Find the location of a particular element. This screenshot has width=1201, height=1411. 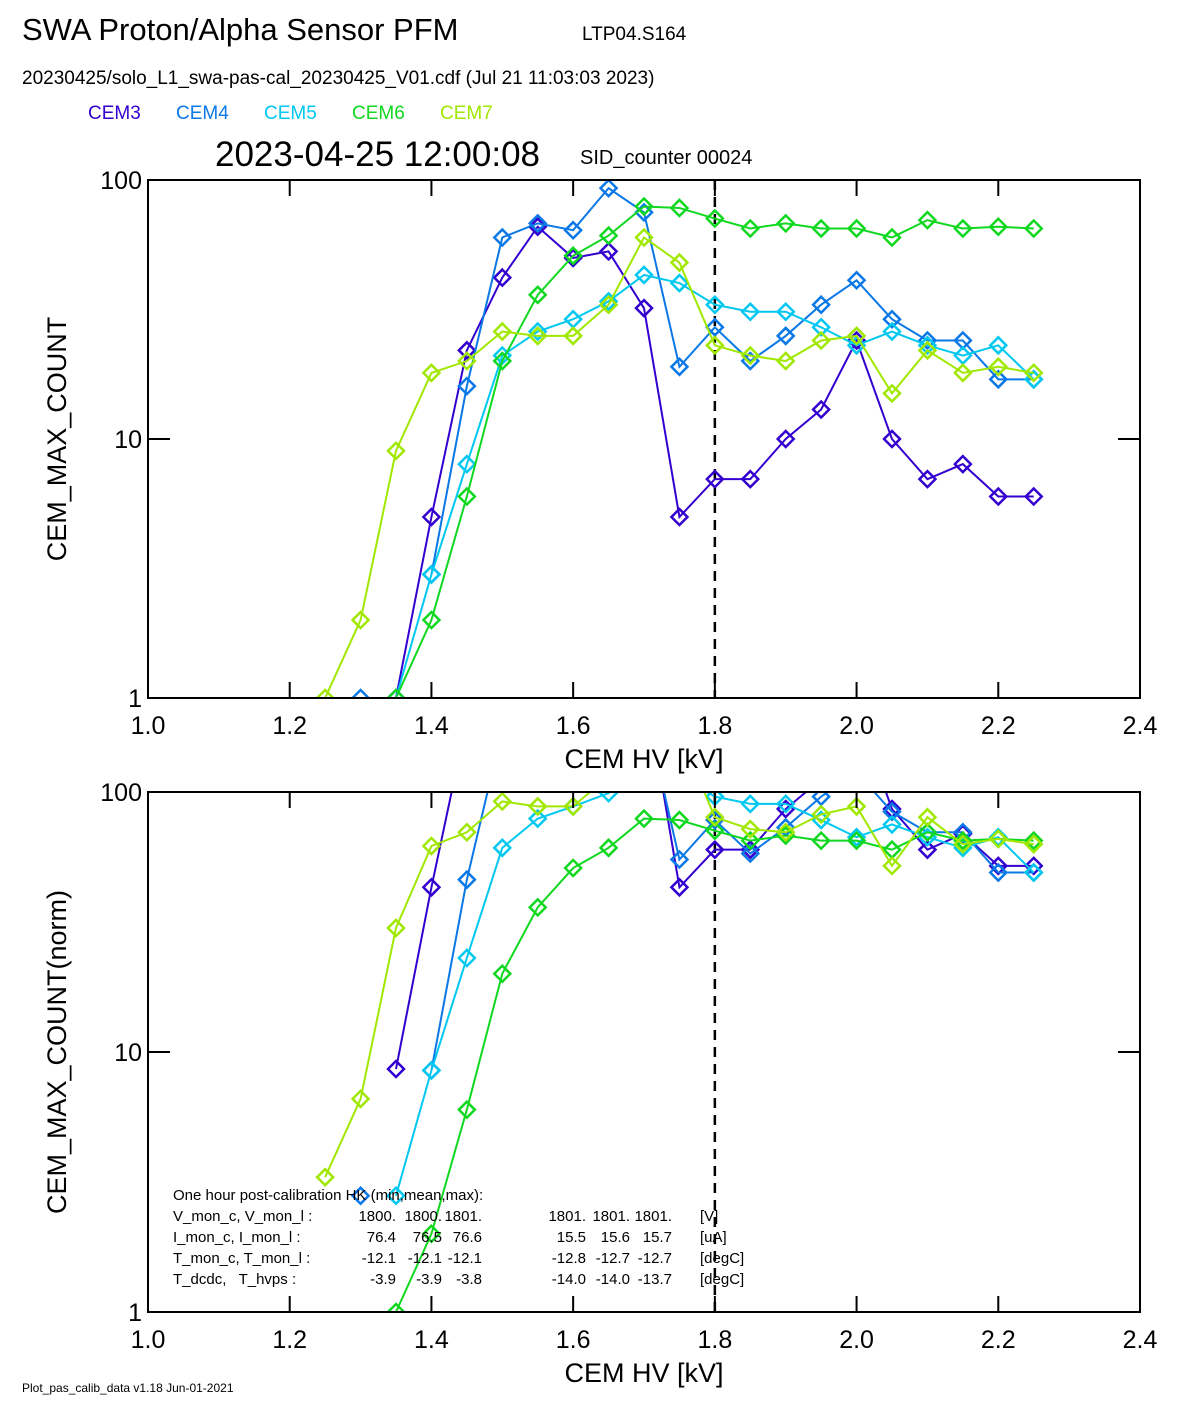

hk-cell: -13.7 is located at coordinates (655, 1279).